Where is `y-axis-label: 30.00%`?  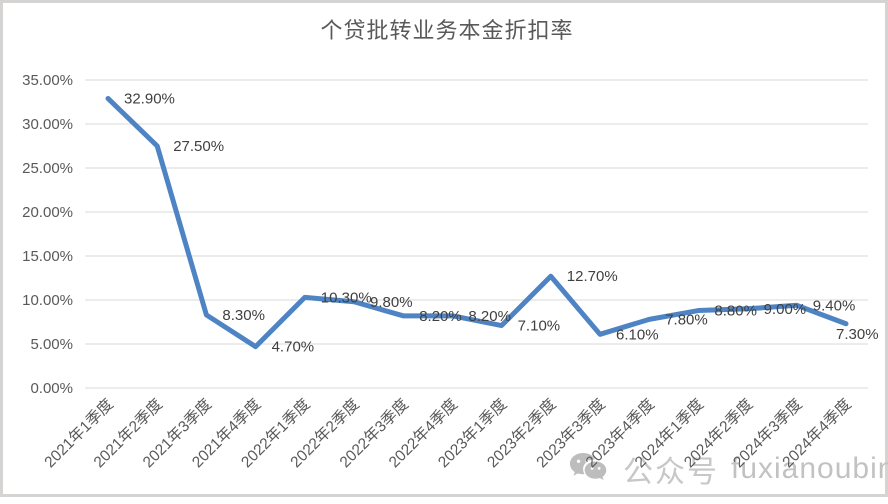
y-axis-label: 30.00% is located at coordinates (47, 124).